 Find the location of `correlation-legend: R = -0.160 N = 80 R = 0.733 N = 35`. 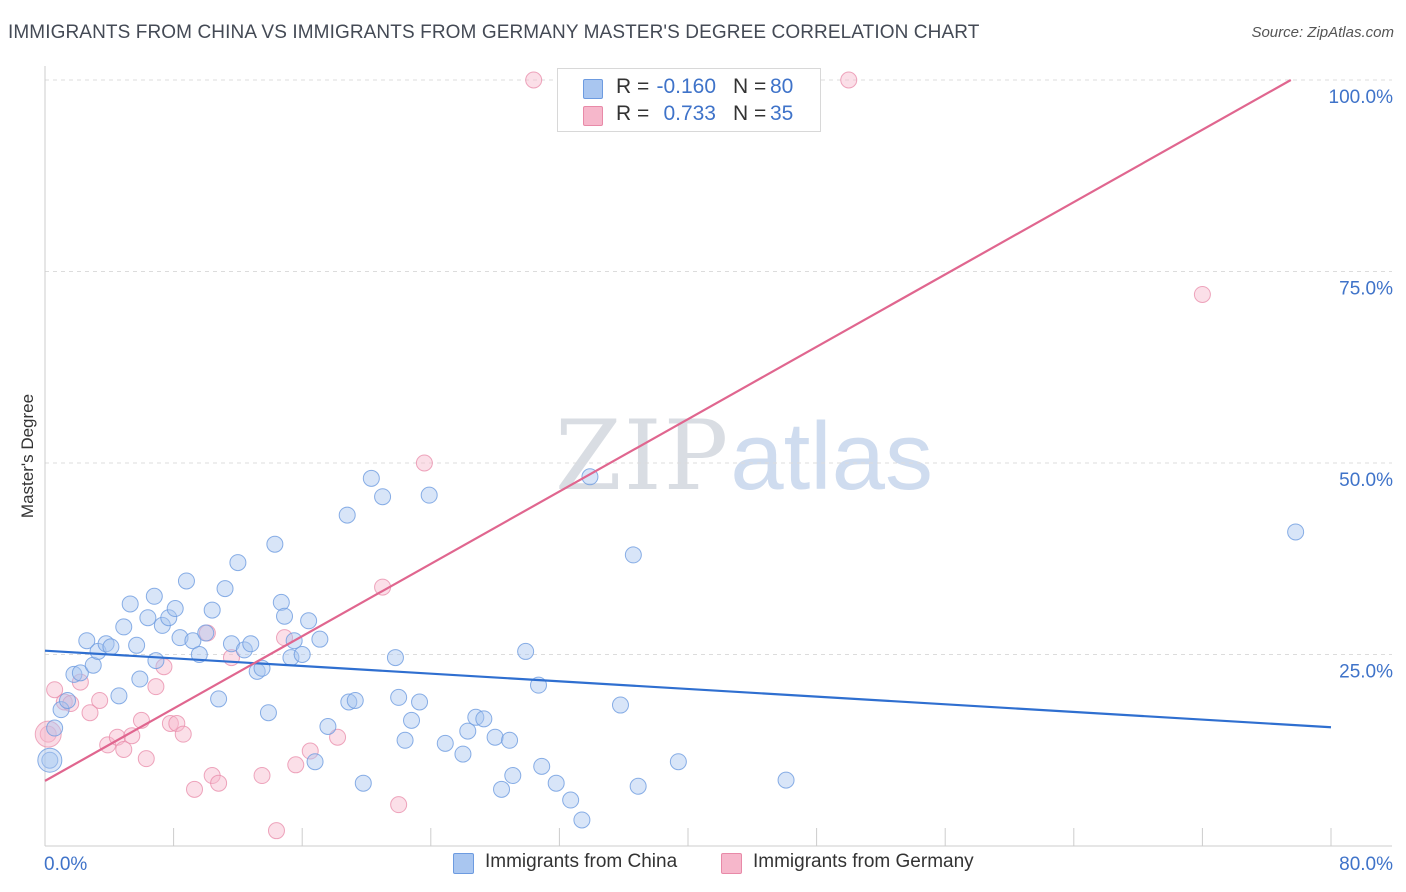

correlation-legend: R = -0.160 N = 80 R = 0.733 N = 35 is located at coordinates (689, 100).